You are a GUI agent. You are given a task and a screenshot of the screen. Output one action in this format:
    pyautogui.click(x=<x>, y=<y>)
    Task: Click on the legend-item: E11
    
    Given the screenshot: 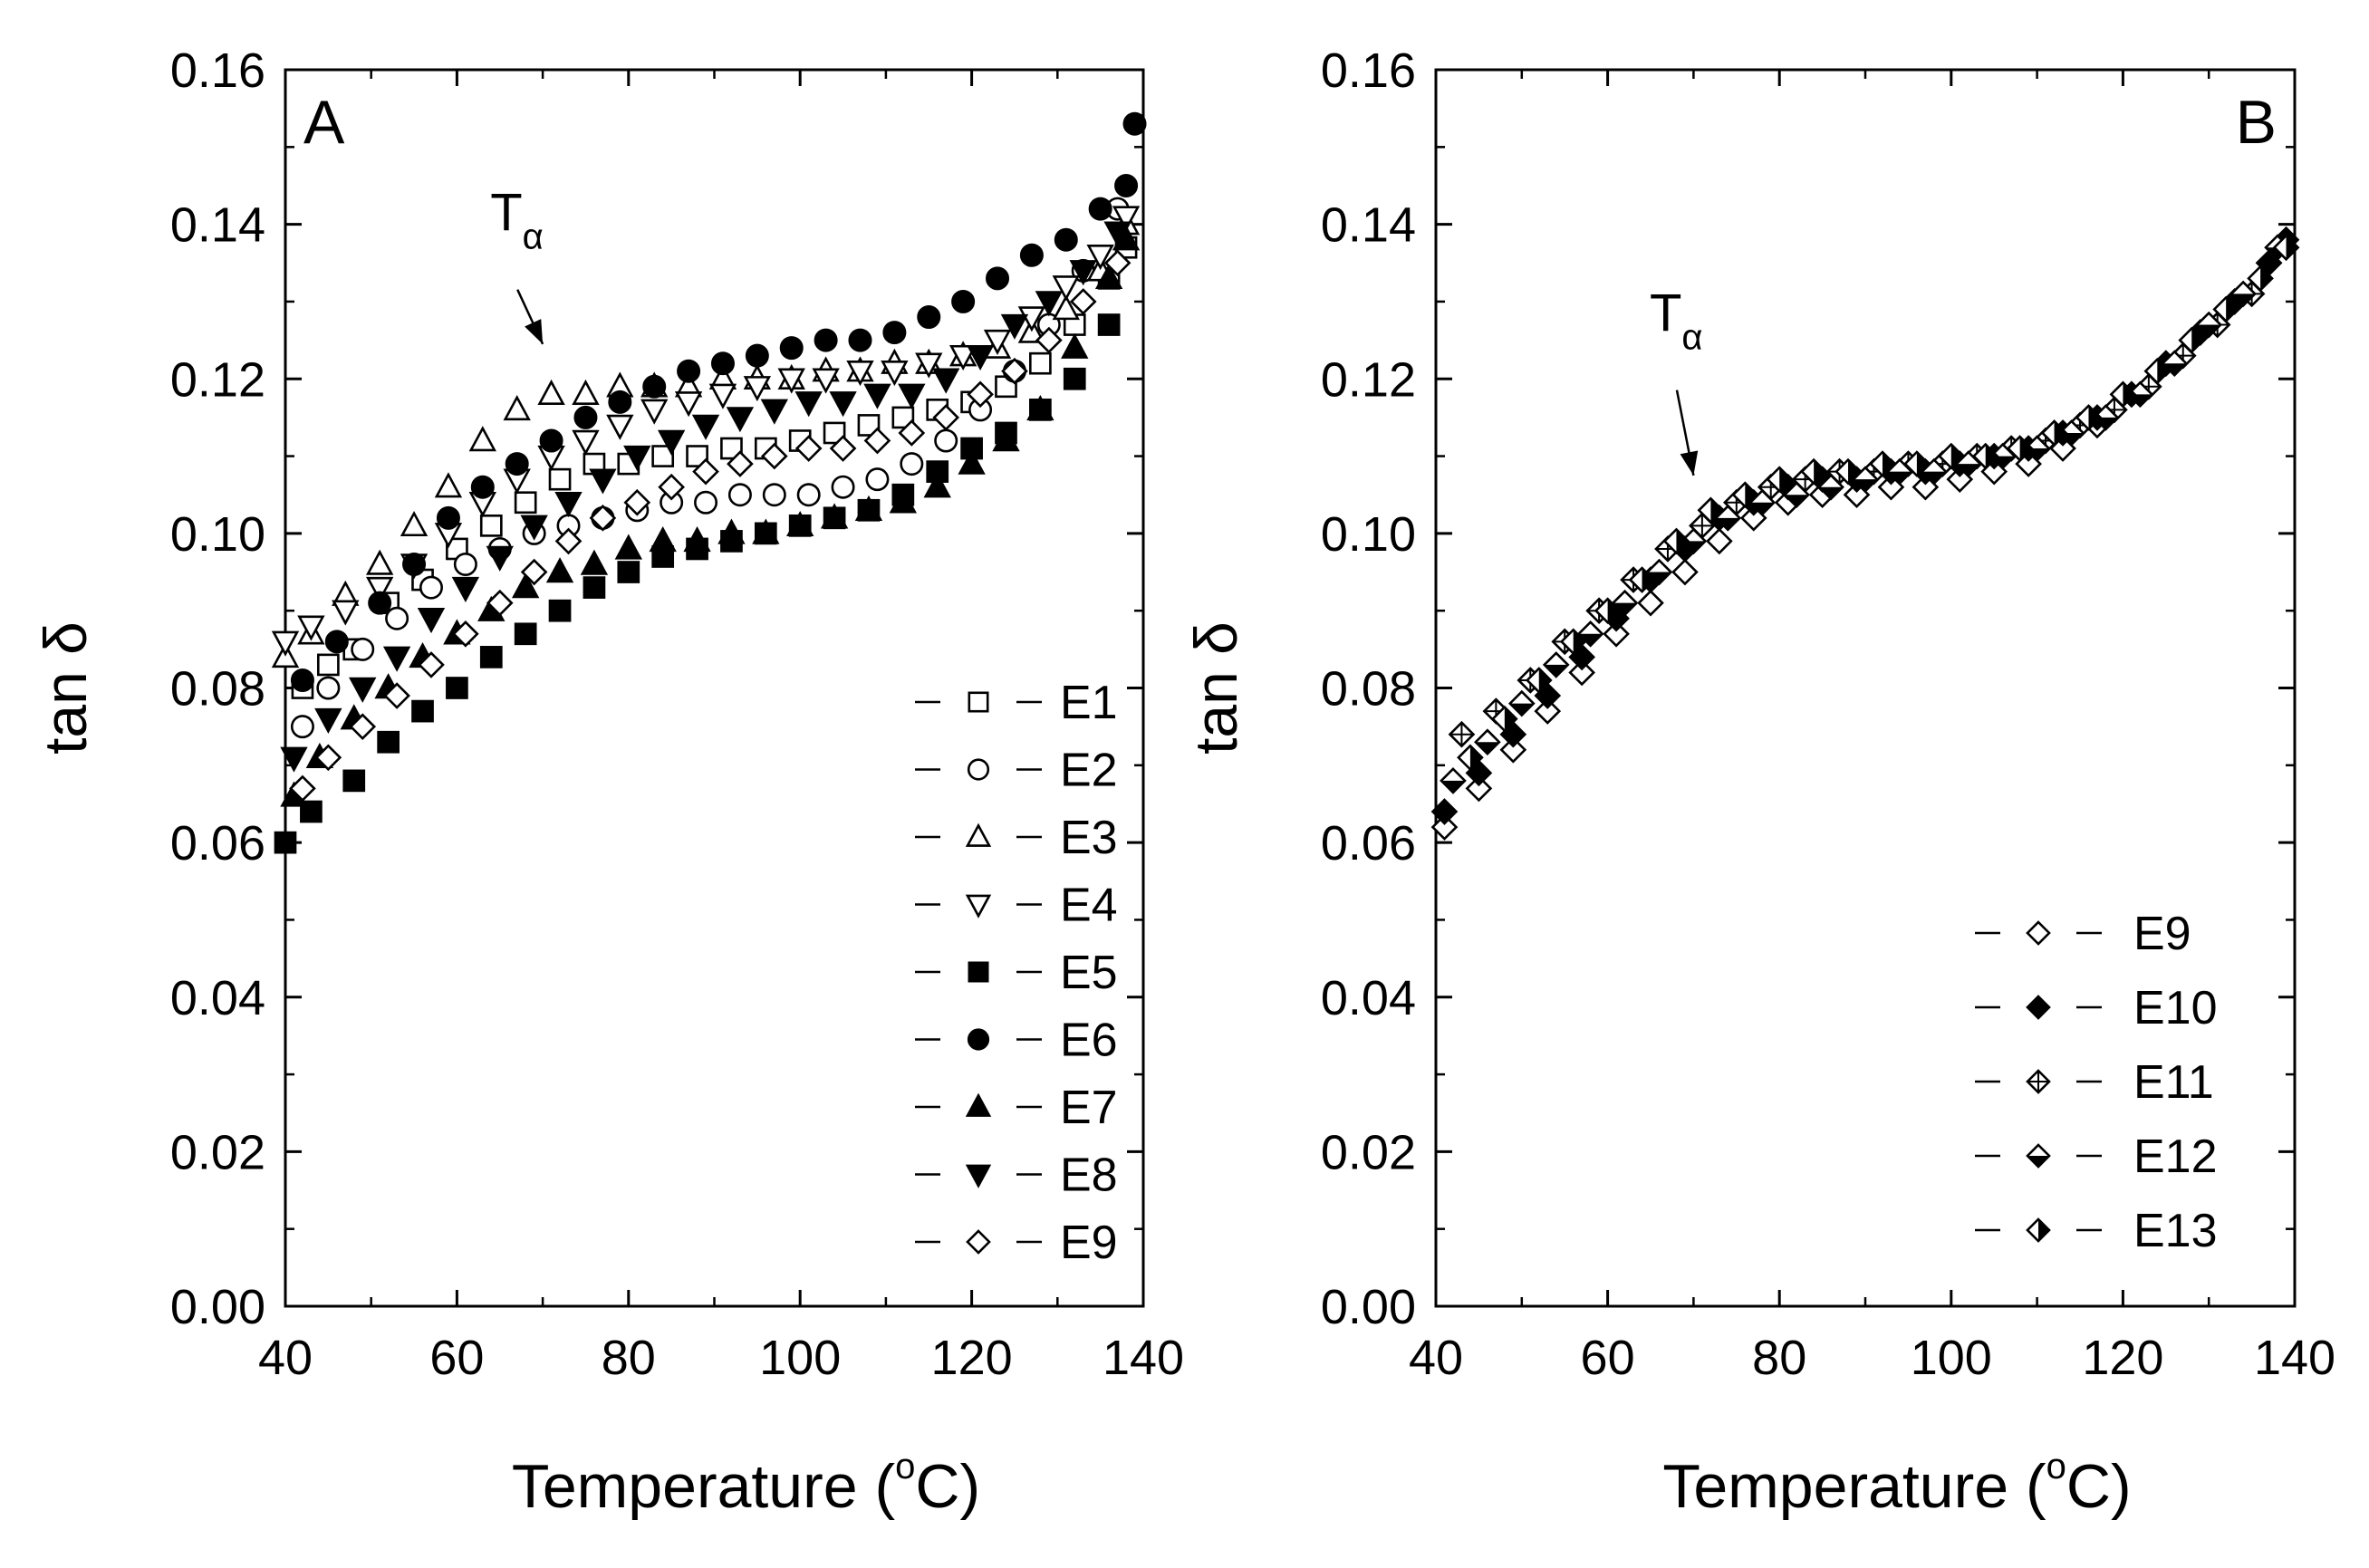 What is the action you would take?
    pyautogui.click(x=2095, y=1082)
    